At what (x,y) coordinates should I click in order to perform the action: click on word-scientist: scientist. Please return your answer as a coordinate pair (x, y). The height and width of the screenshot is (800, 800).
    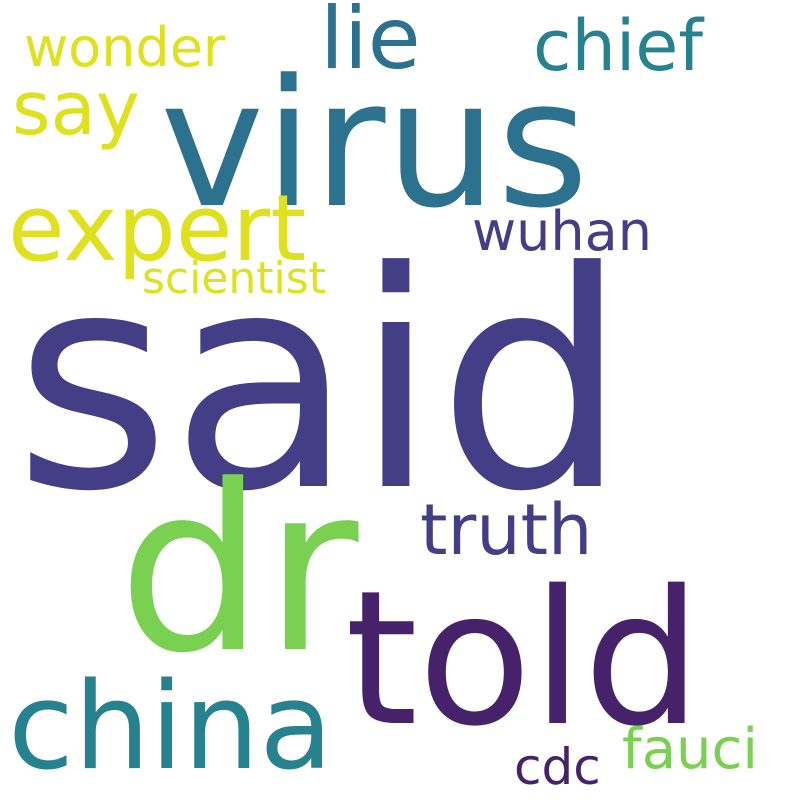
    Looking at the image, I should click on (234, 278).